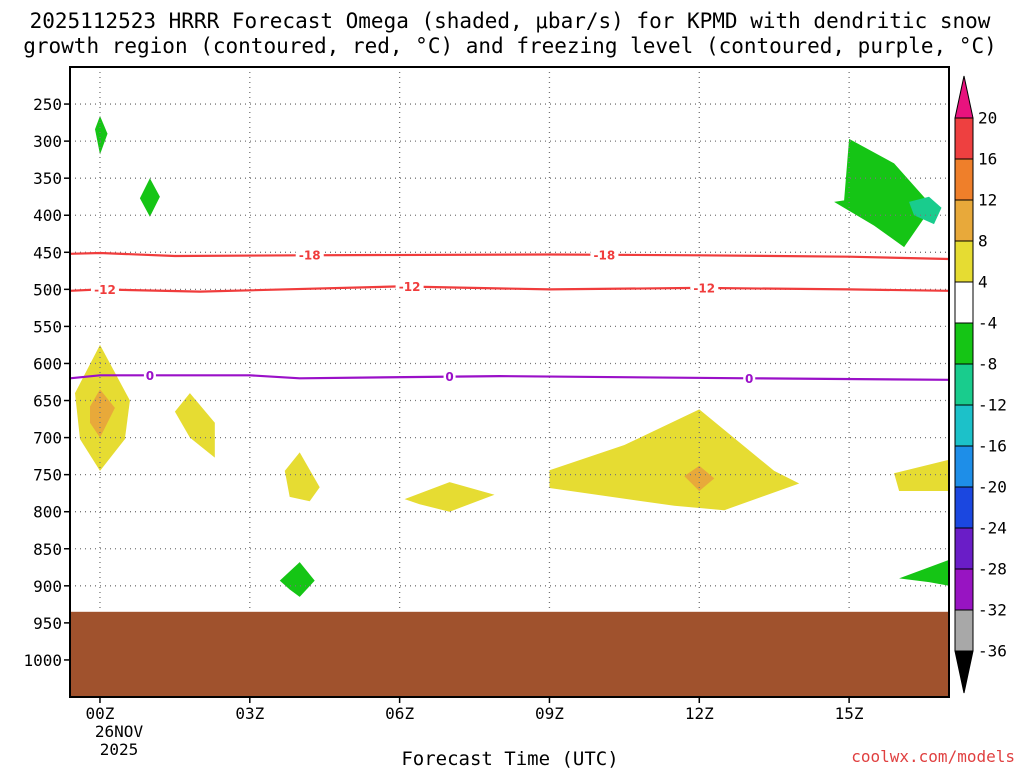 The image size is (1024, 768). I want to click on colorbar-label--36: -36, so click(992, 651).